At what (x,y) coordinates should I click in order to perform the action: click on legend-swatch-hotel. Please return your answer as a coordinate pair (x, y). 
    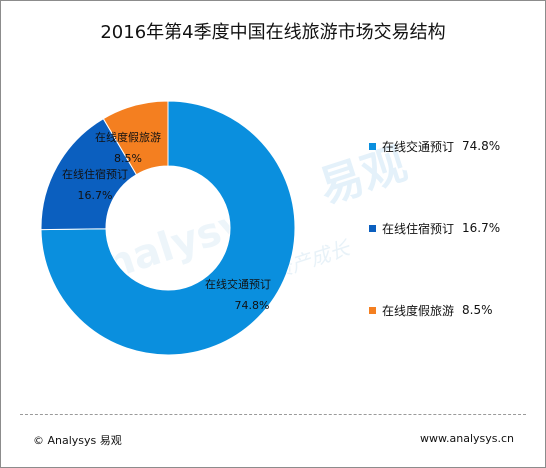
    Looking at the image, I should click on (372, 228).